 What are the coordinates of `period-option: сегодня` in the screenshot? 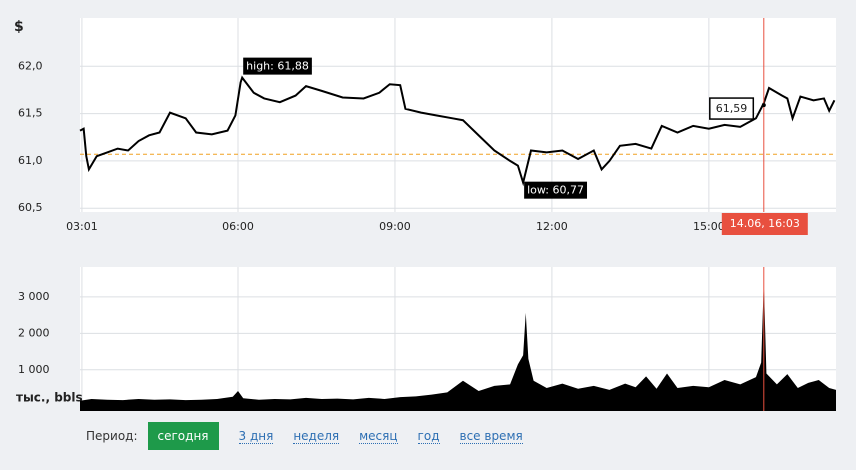 It's located at (183, 436).